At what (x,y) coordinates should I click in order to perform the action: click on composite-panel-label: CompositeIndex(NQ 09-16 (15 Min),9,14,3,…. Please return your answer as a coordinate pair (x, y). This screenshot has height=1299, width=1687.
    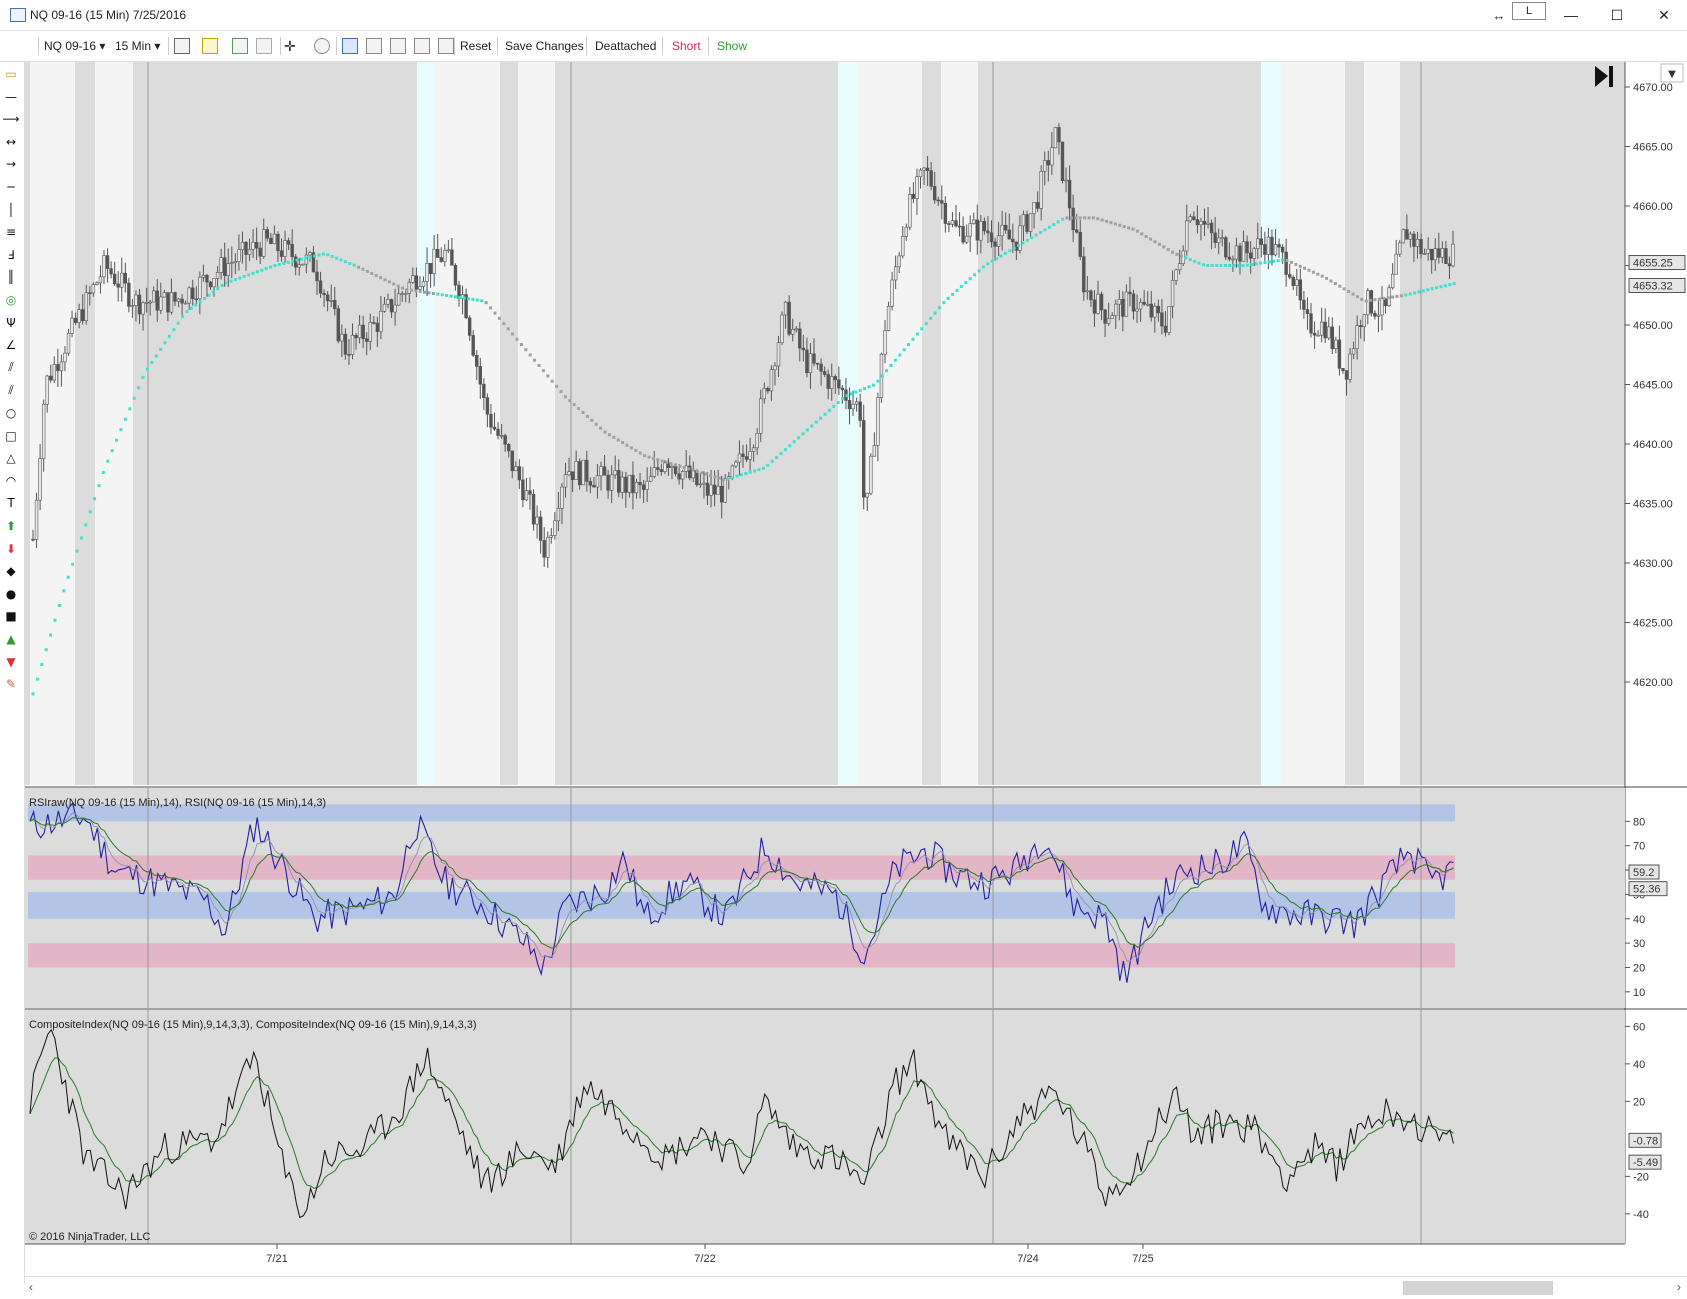
    Looking at the image, I should click on (253, 1025).